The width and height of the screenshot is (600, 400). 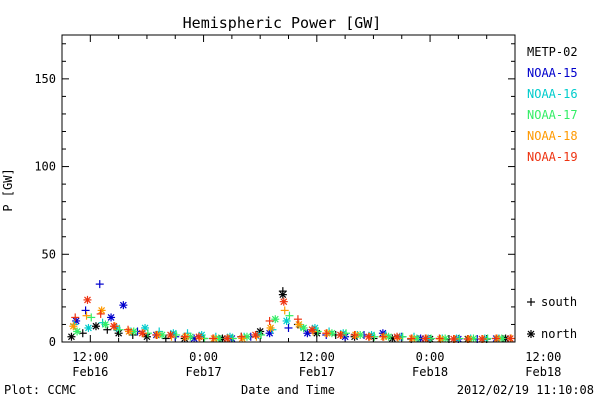 What do you see at coordinates (288, 390) in the screenshot?
I see `x-axis-label: Date and Time` at bounding box center [288, 390].